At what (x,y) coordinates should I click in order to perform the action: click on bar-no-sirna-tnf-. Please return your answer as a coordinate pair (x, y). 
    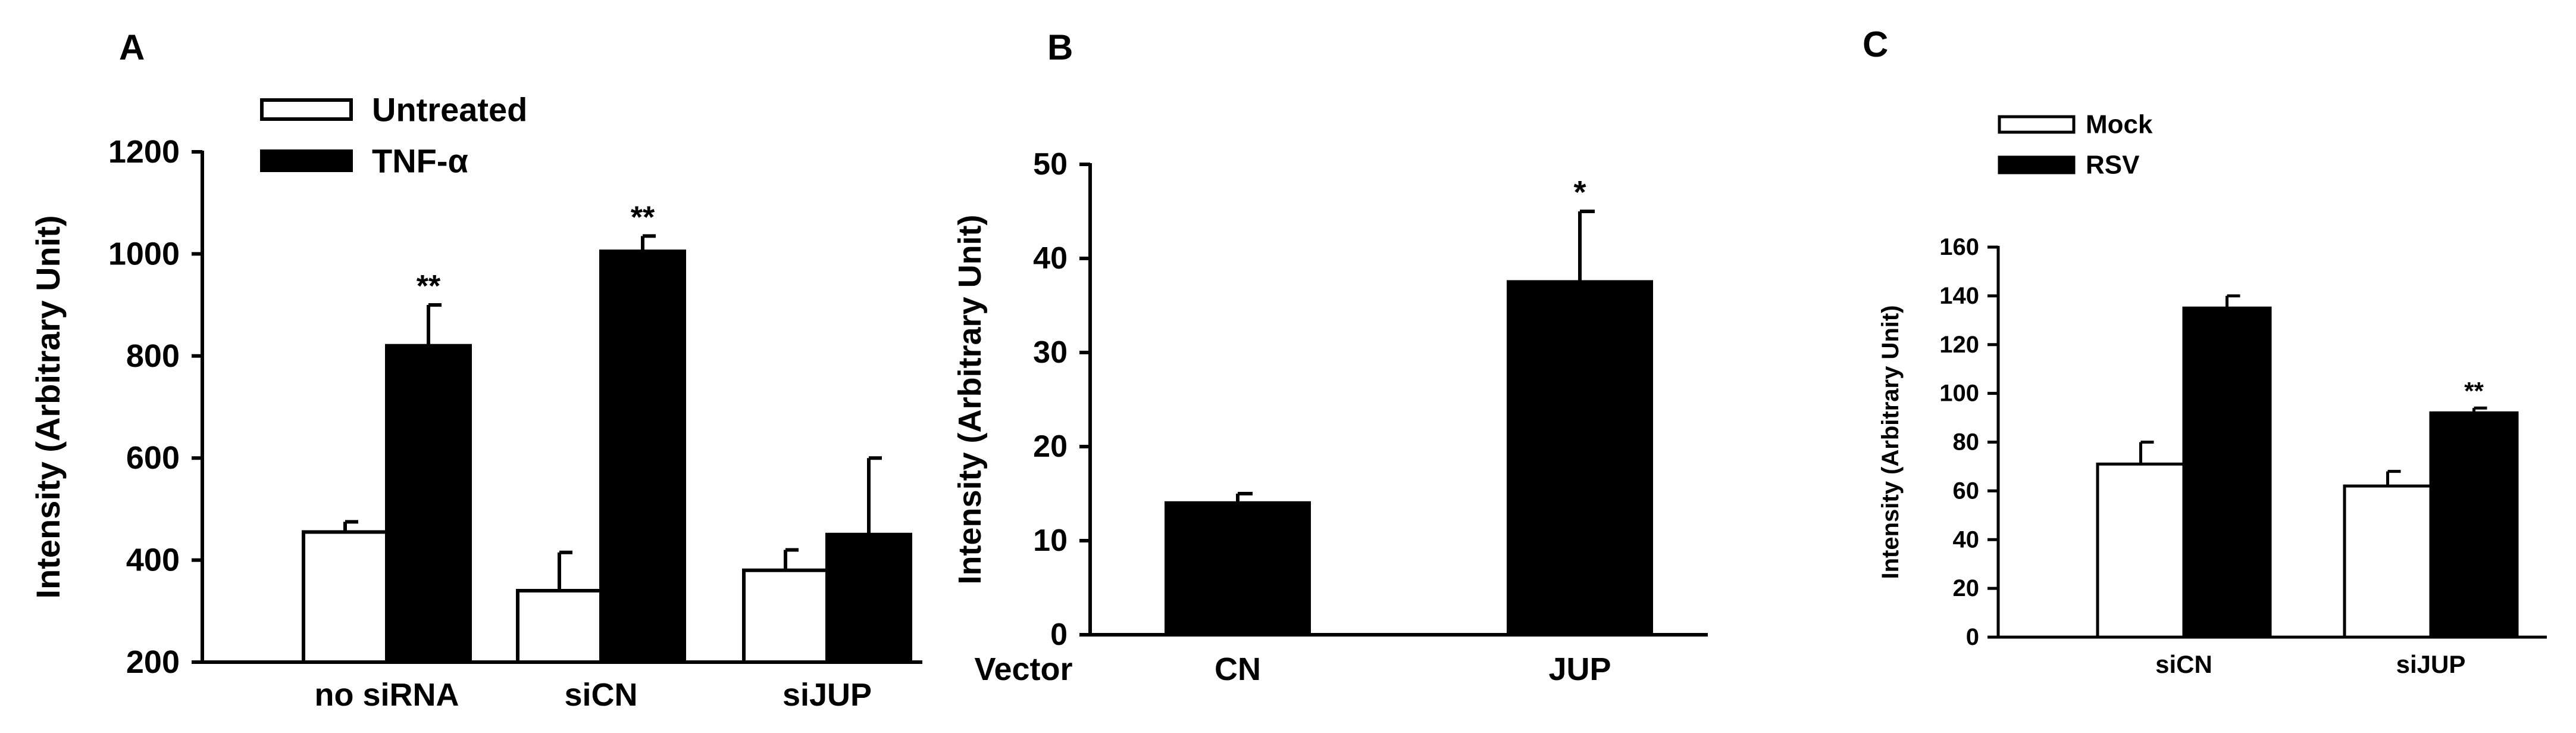
    Looking at the image, I should click on (428, 504).